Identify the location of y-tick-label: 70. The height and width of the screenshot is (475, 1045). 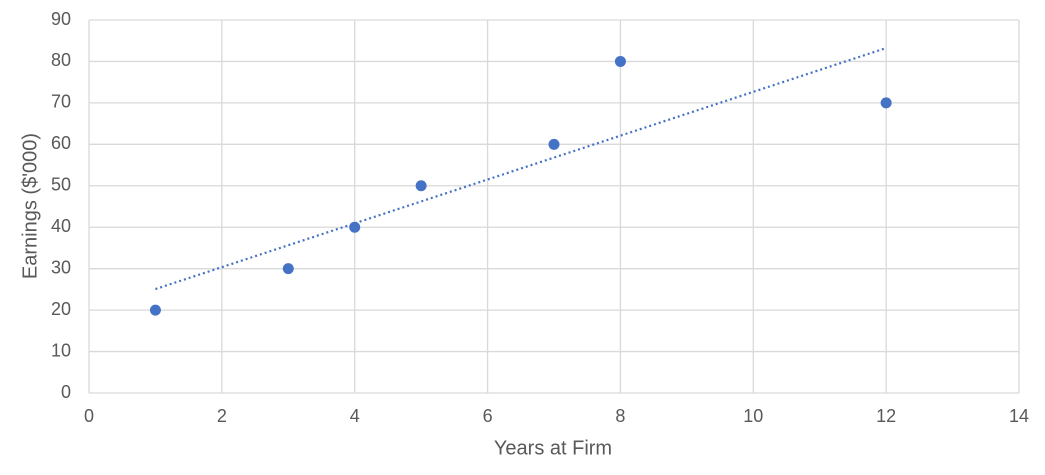
(61, 102).